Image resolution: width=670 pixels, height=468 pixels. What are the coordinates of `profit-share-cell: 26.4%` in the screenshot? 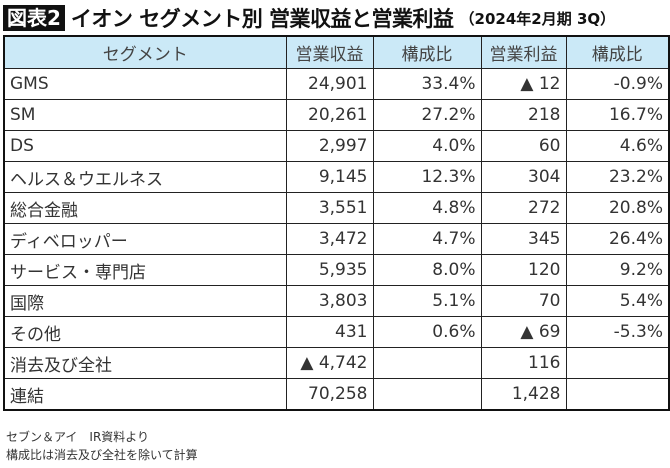 It's located at (617, 239).